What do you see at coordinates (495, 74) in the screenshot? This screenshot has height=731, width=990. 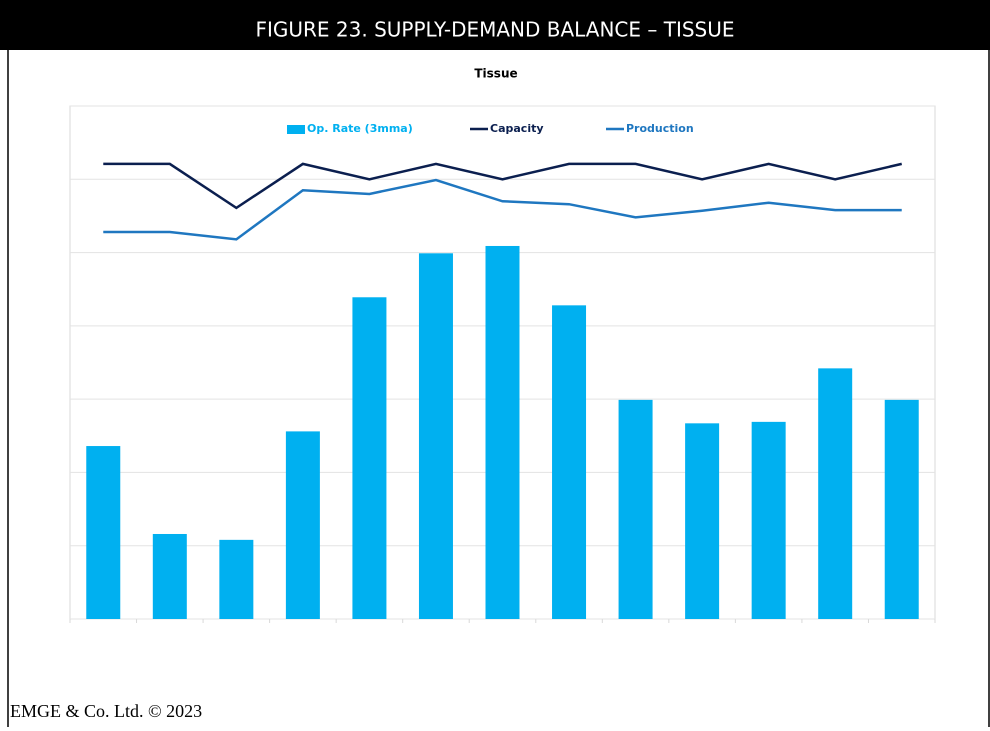 I see `chart-title: Tissue` at bounding box center [495, 74].